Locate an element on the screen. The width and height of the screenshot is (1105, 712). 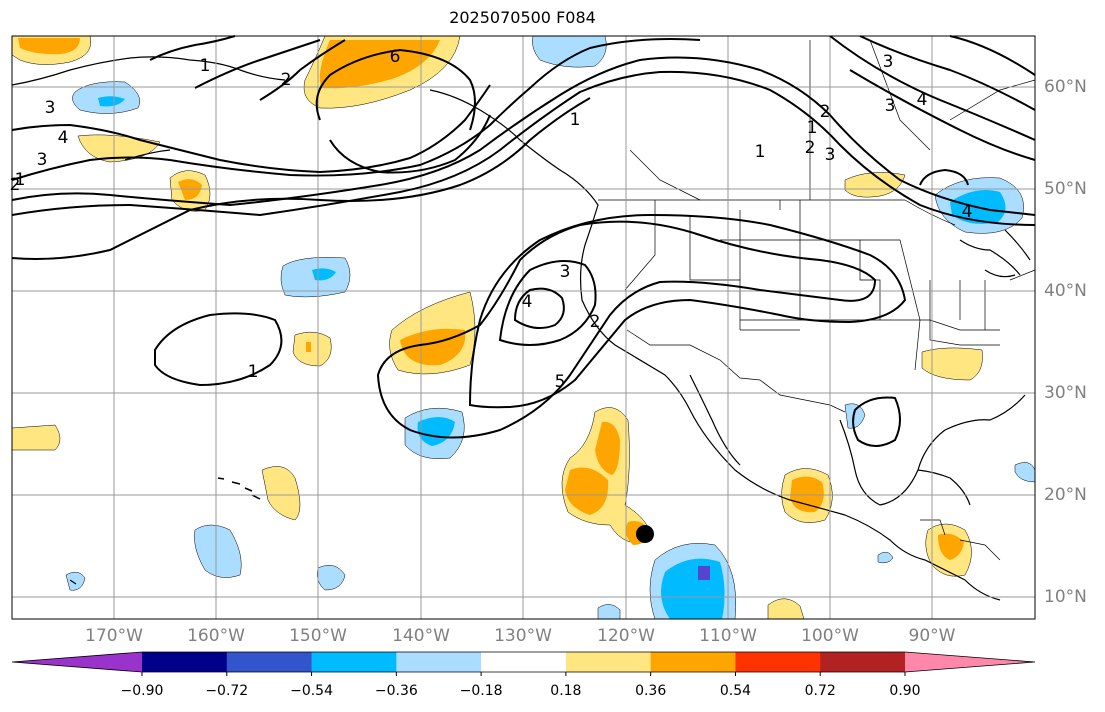
colorbar-tick-label: 0.54 is located at coordinates (735, 691).